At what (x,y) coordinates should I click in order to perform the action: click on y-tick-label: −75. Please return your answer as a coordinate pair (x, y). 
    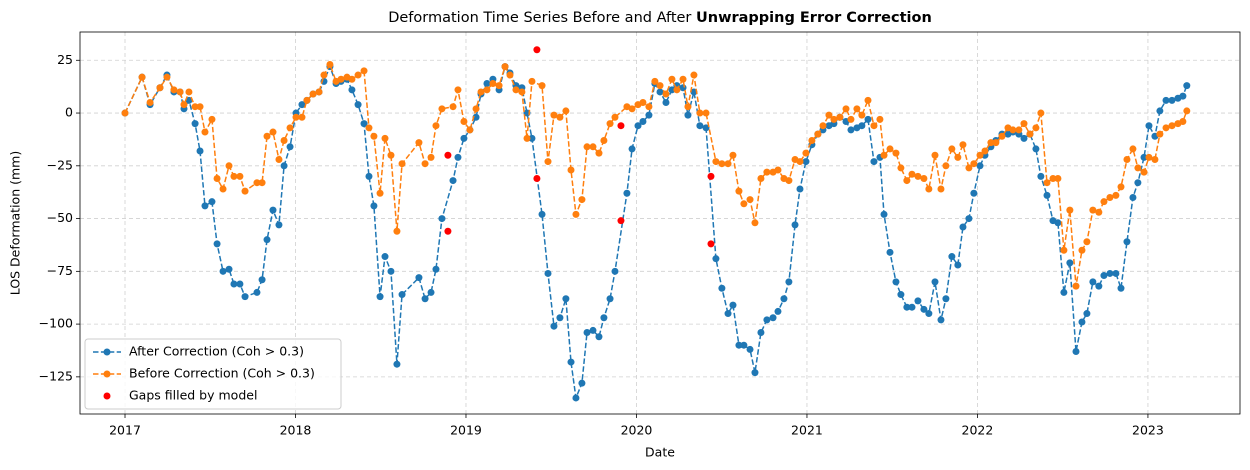
    Looking at the image, I should click on (60, 270).